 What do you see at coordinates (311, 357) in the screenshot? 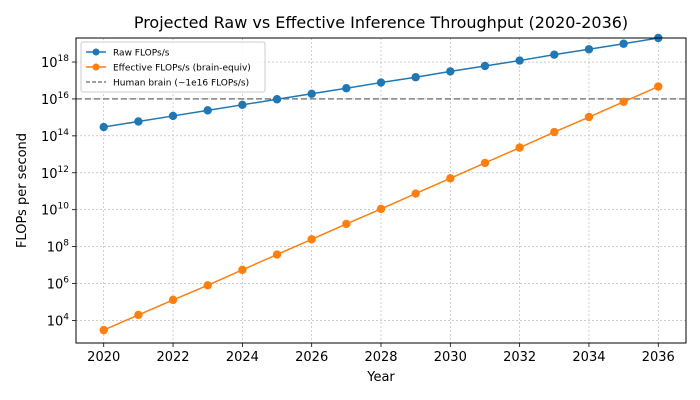
I see `x-tick-label: 2026` at bounding box center [311, 357].